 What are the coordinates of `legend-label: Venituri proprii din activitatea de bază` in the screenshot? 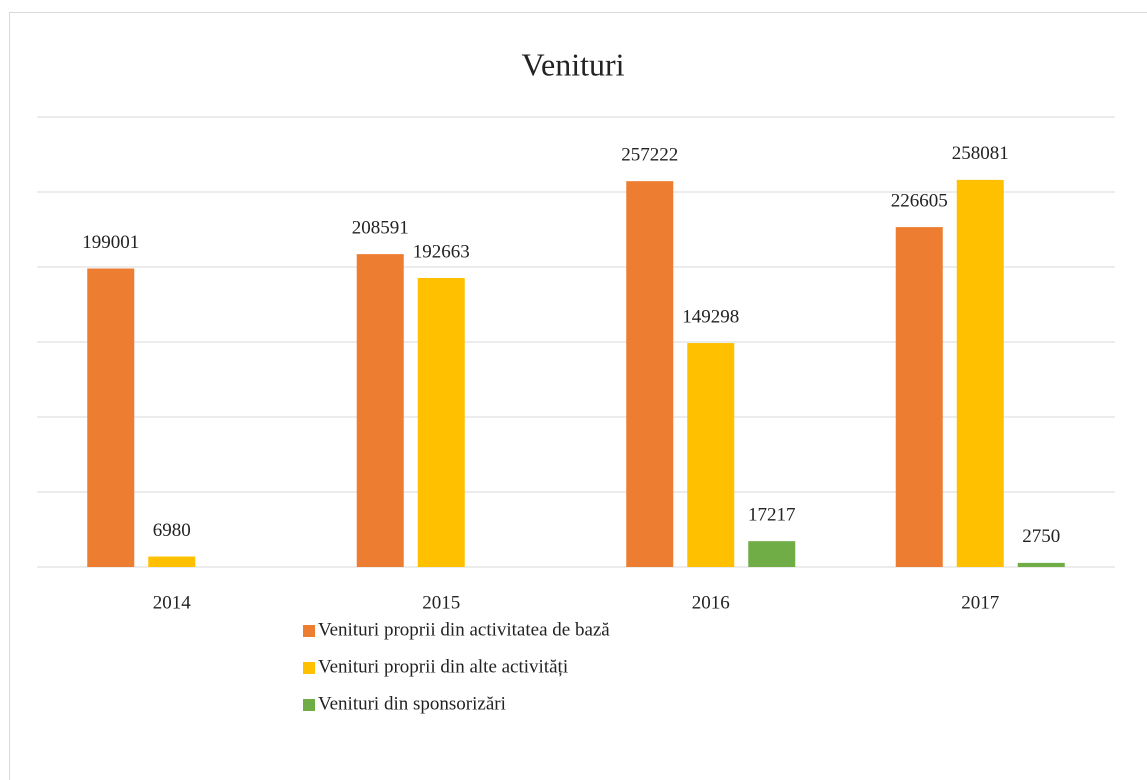 It's located at (464, 629).